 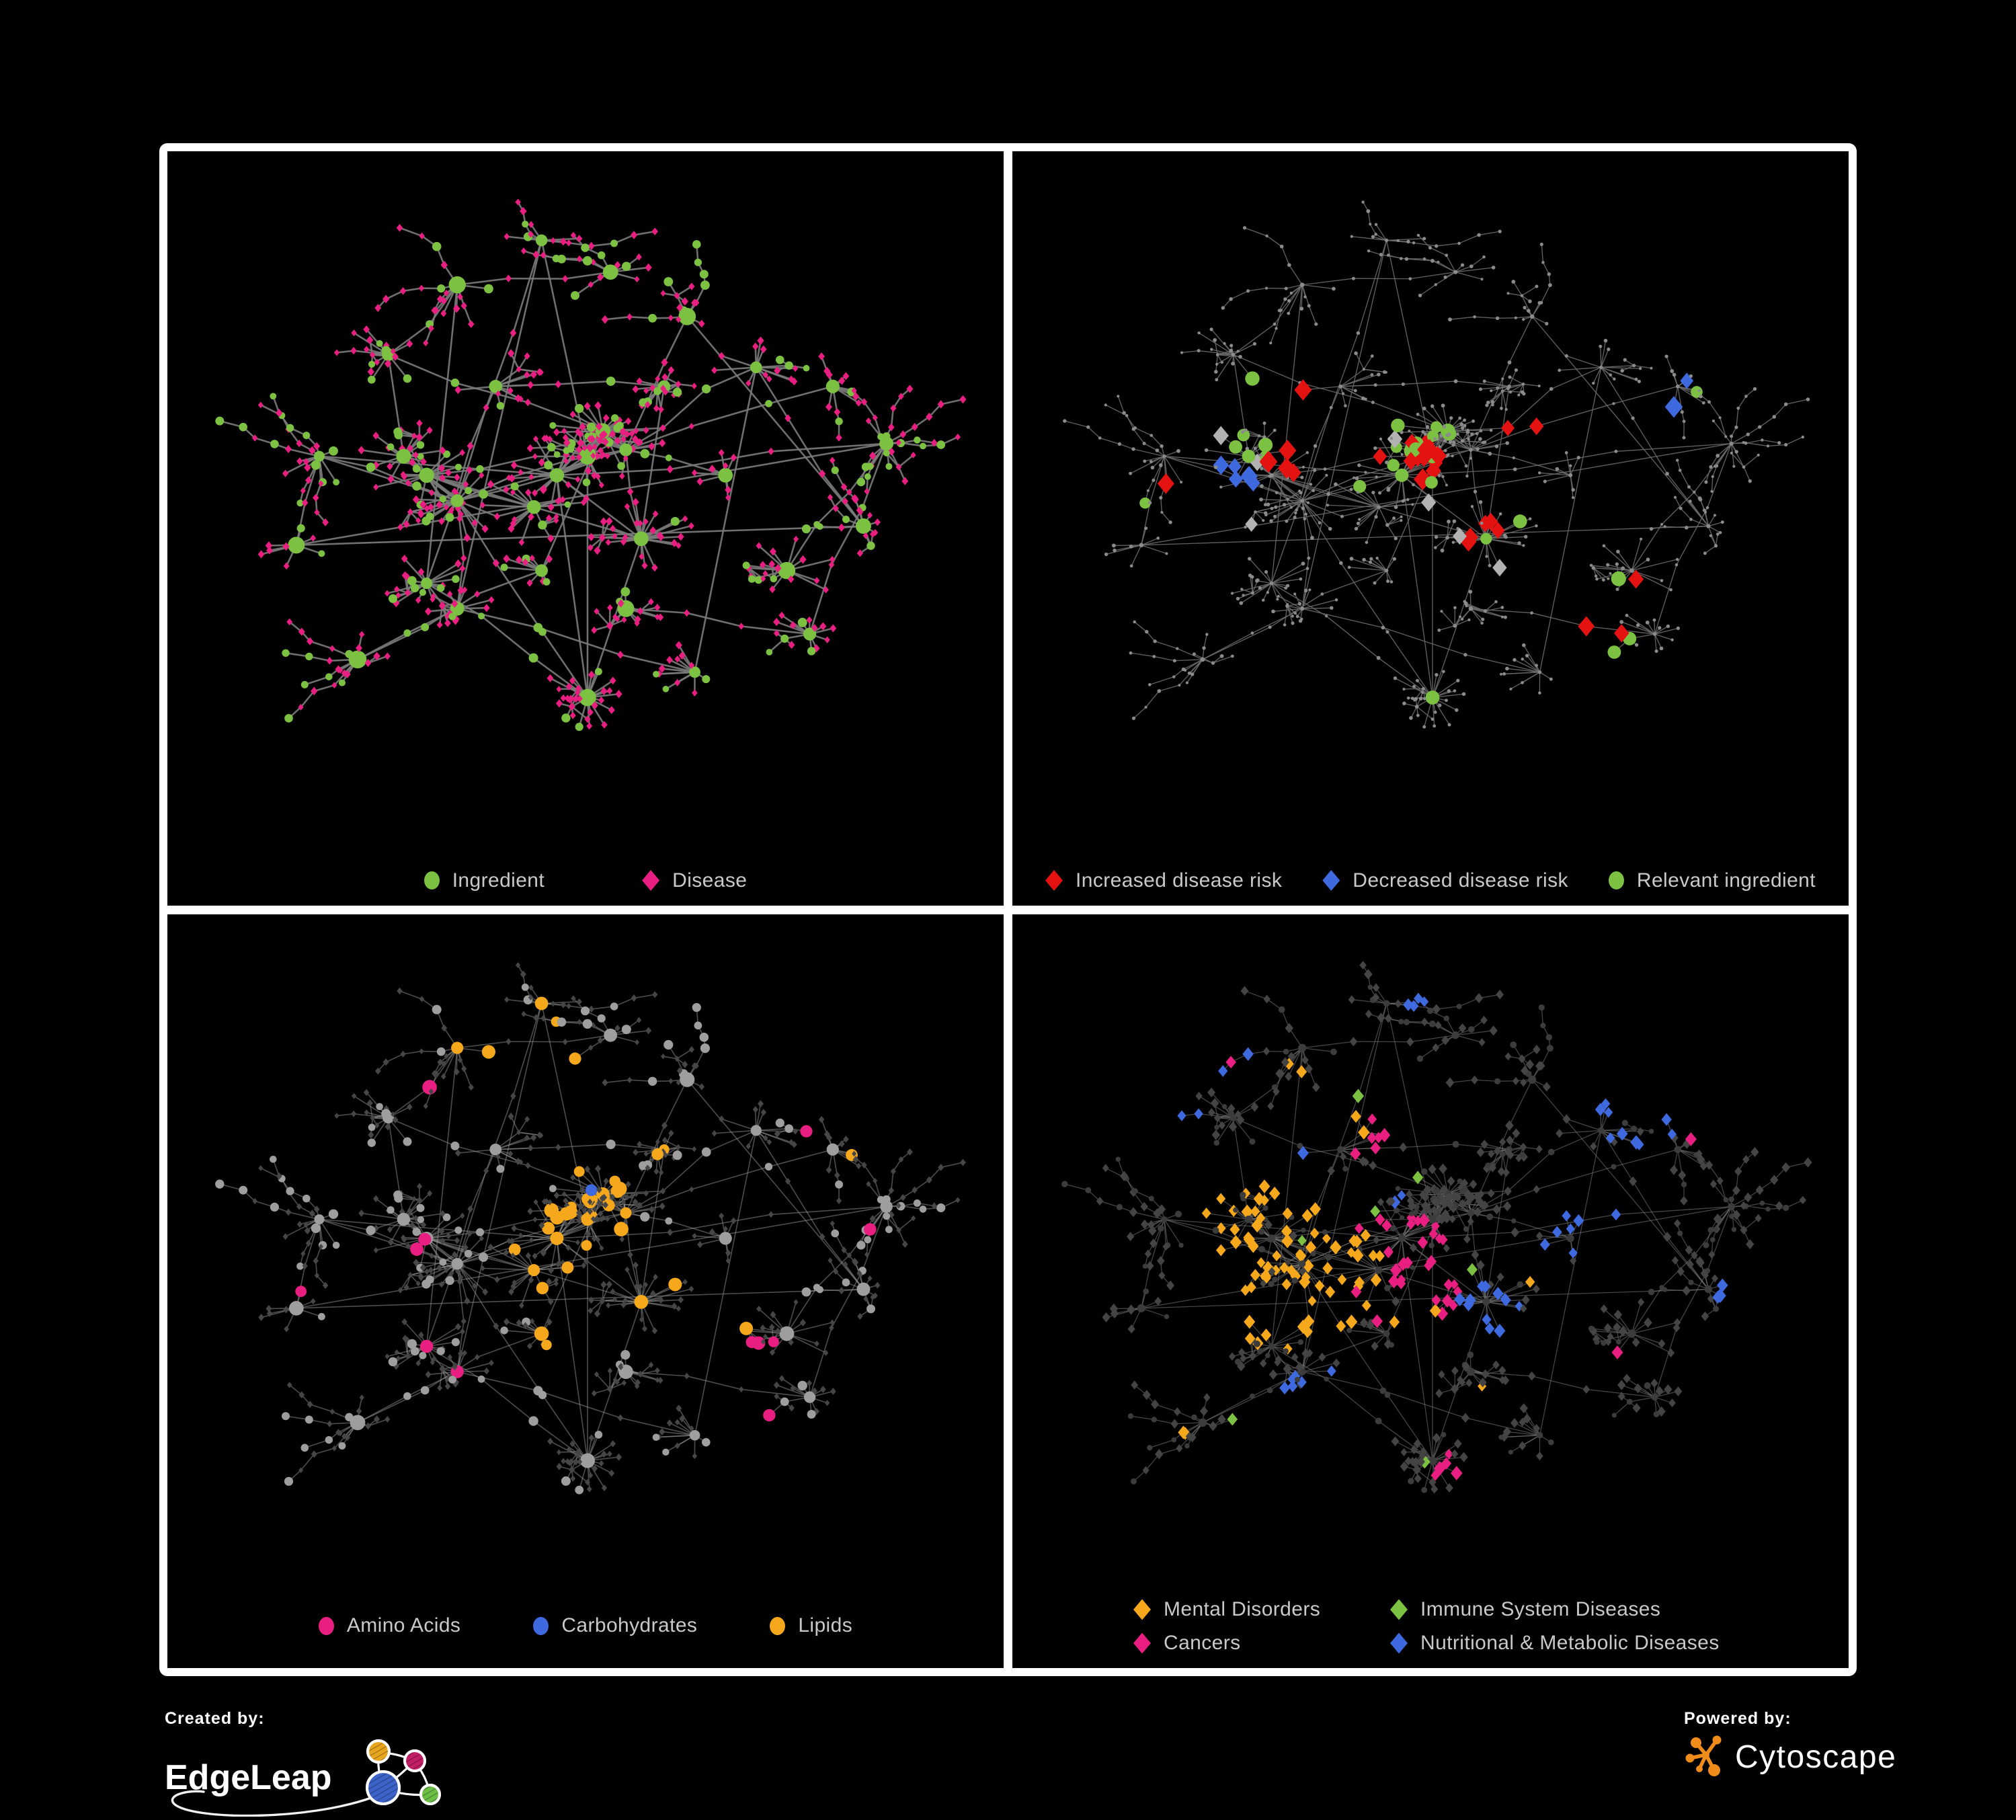 I want to click on legend-label: Cancers, so click(x=1202, y=1643).